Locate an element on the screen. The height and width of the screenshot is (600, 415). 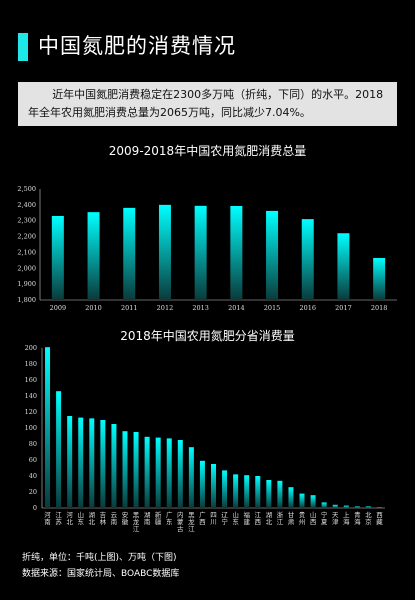
chart1-y-tick-label: 2,100 is located at coordinates (26, 252).